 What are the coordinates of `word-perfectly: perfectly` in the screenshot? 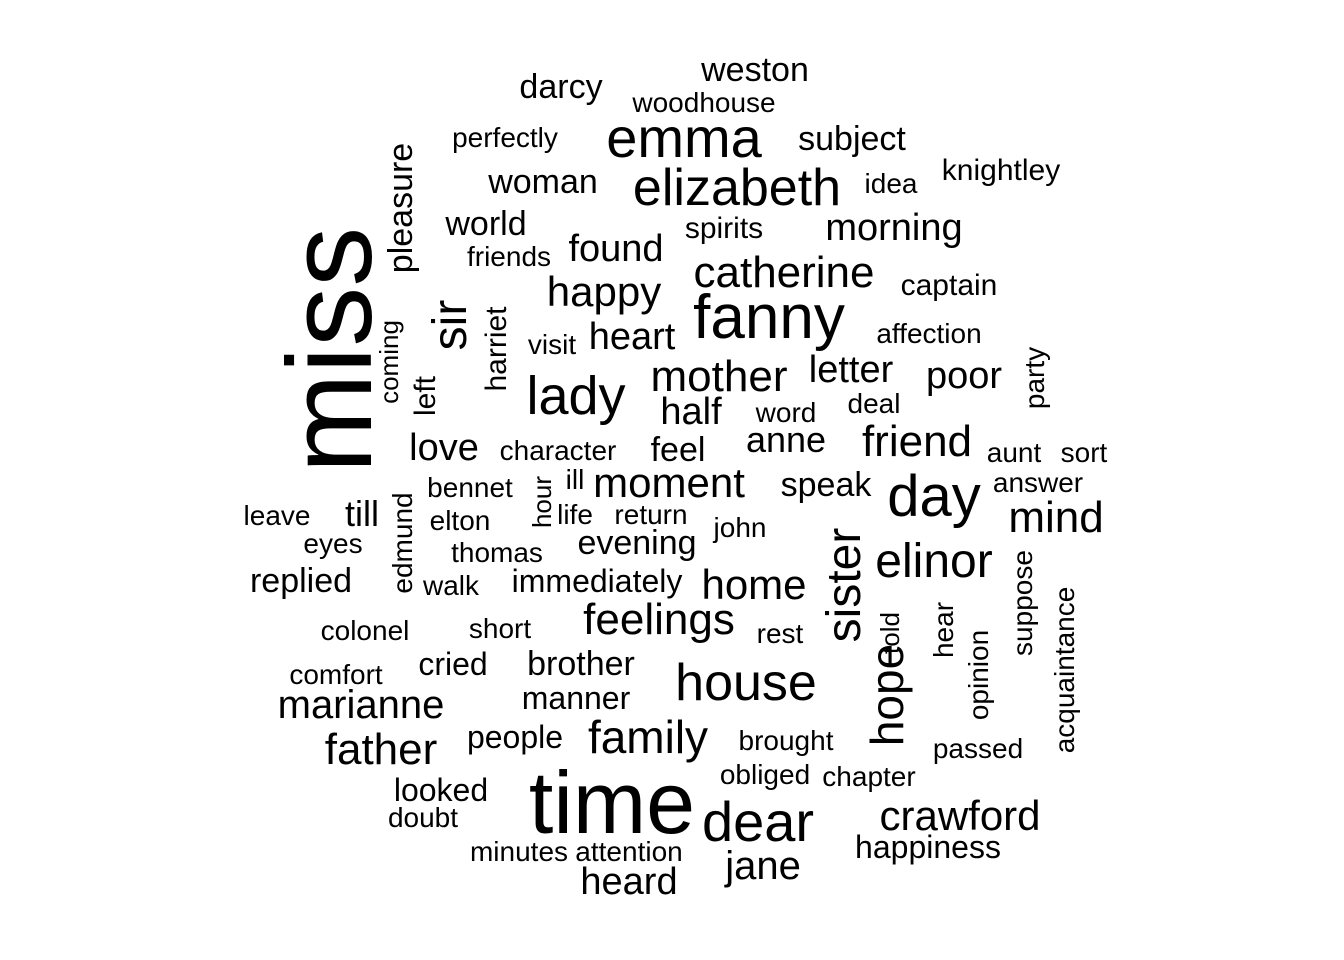 It's located at (505, 137).